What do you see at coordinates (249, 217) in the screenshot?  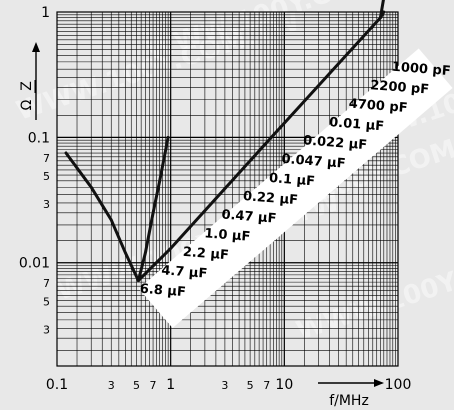 I see `capacitance-label: 0.47 μF` at bounding box center [249, 217].